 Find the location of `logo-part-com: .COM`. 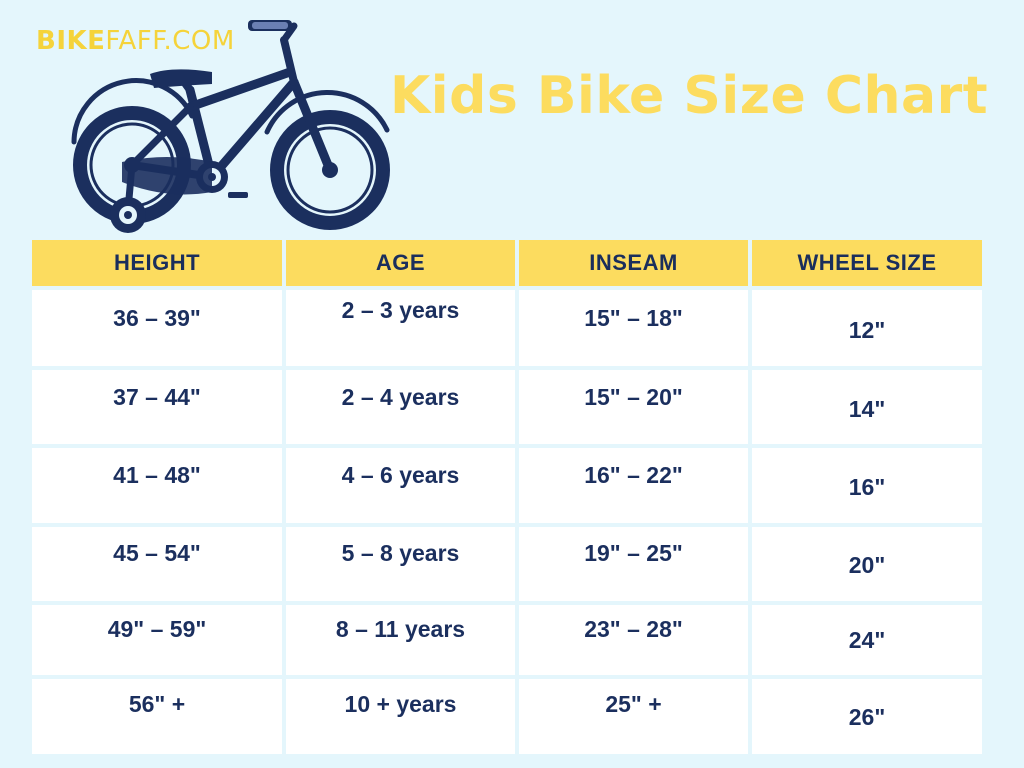

logo-part-com: .COM is located at coordinates (199, 41).